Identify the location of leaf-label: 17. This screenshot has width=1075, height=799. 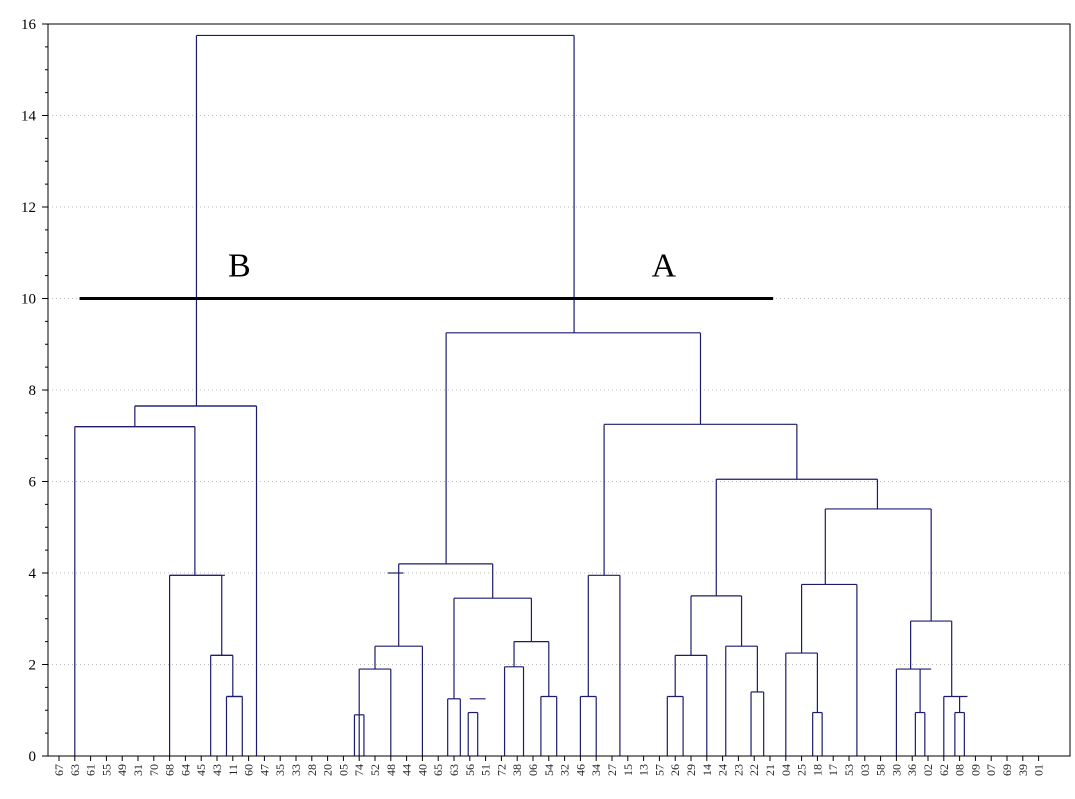
(833, 770).